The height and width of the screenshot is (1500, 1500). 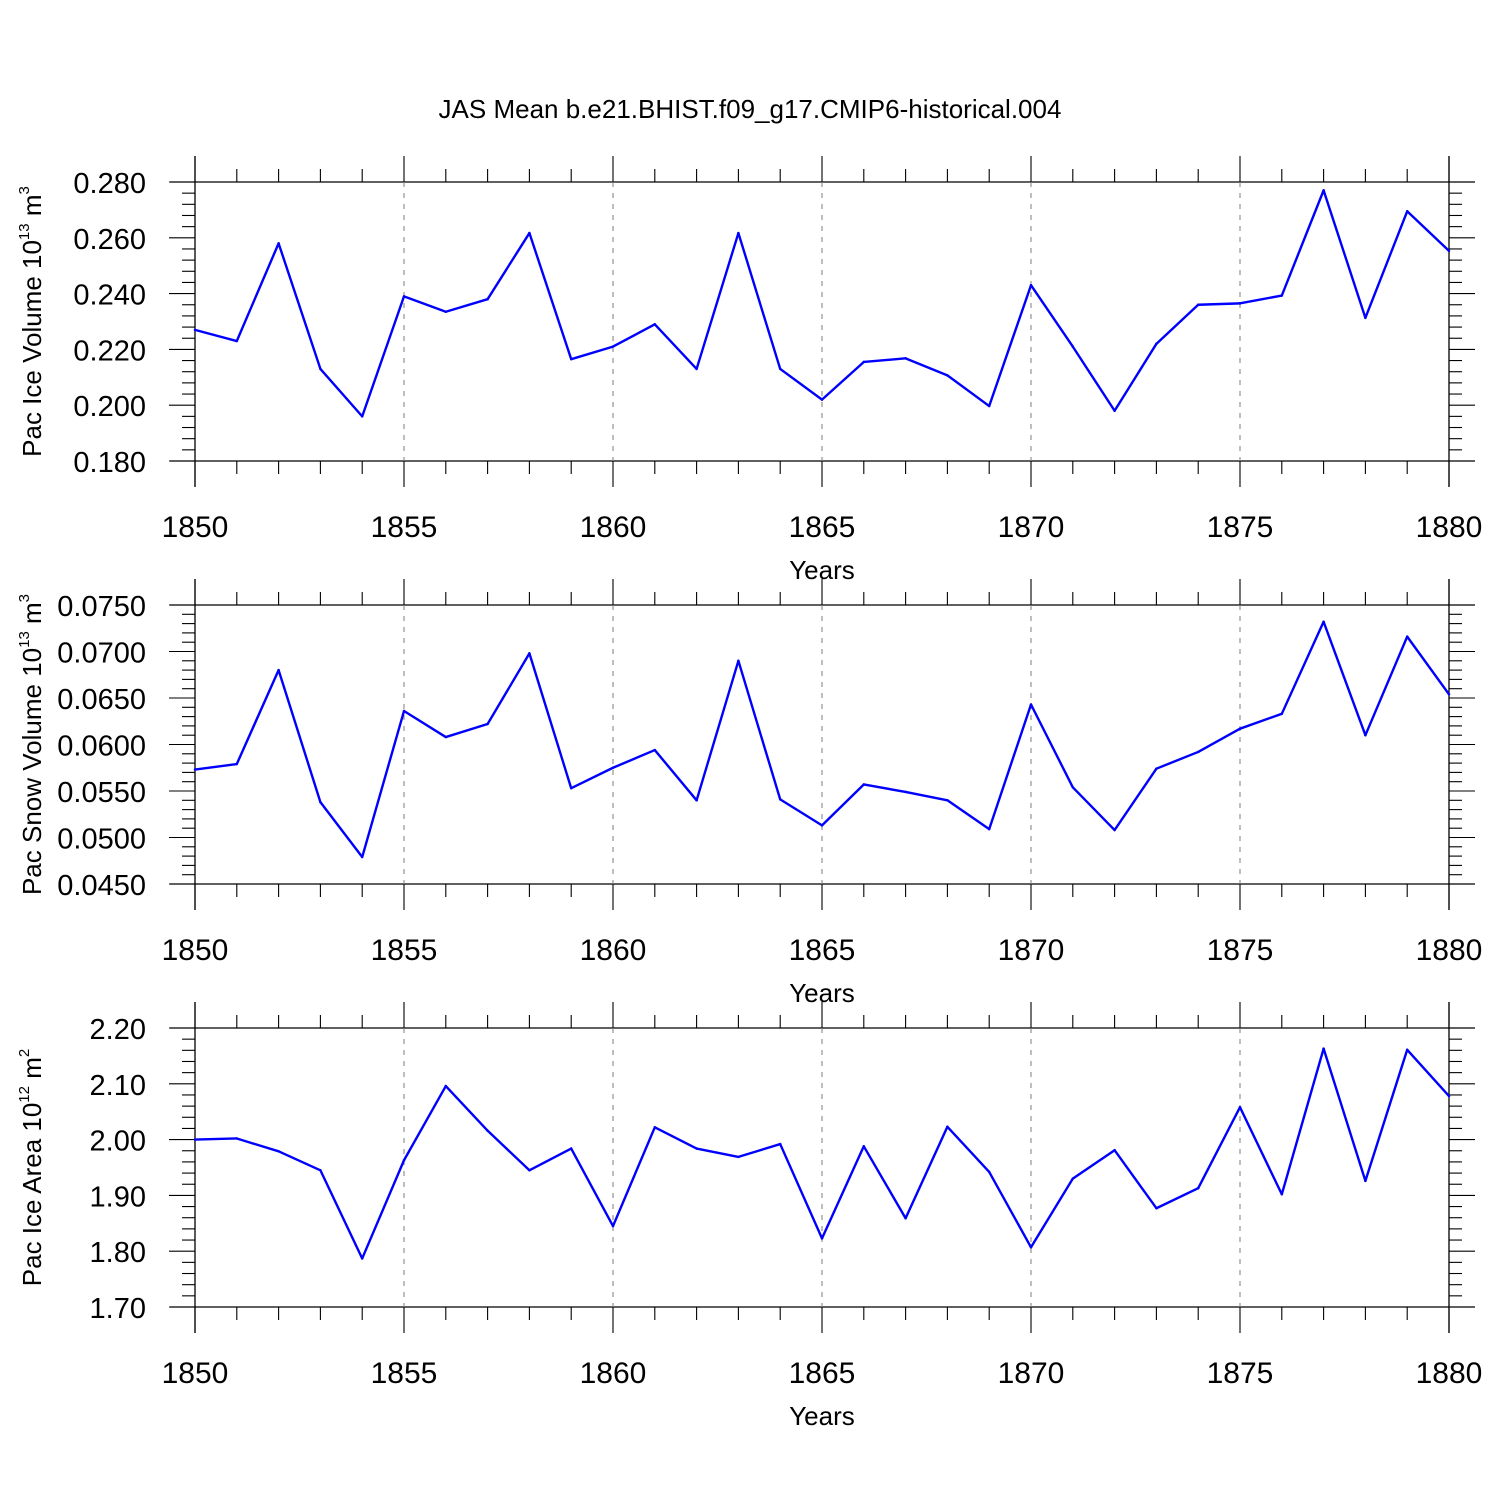 I want to click on y-tick-label: 1.70, so click(x=118, y=1309).